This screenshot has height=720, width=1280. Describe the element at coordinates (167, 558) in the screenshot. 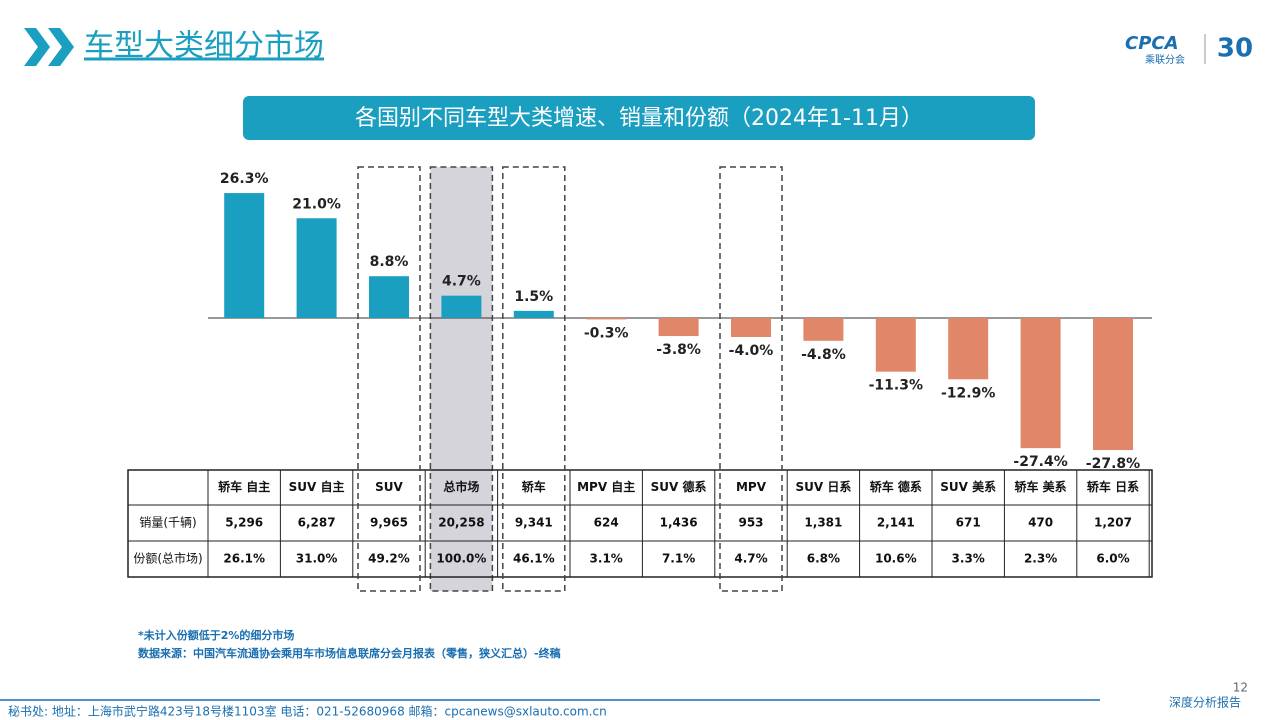

I see `table-row-label: 份额(总市场)` at that location.